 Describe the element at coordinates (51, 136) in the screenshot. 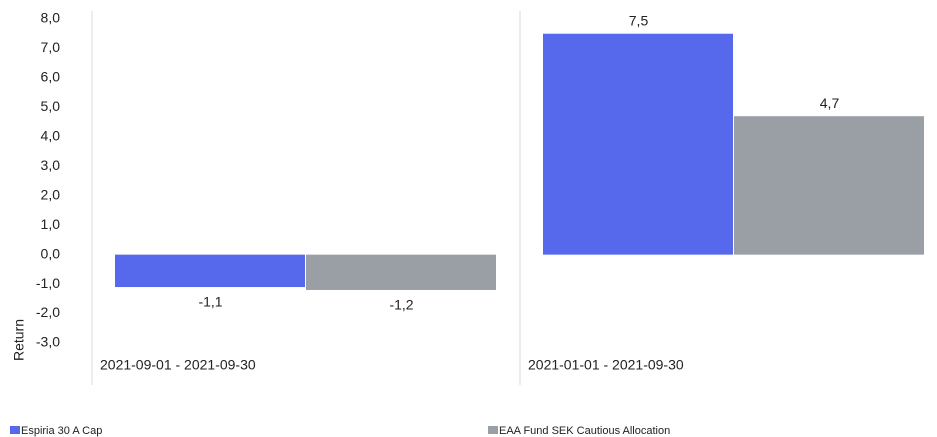

I see `y-tick-label: 4,0` at that location.